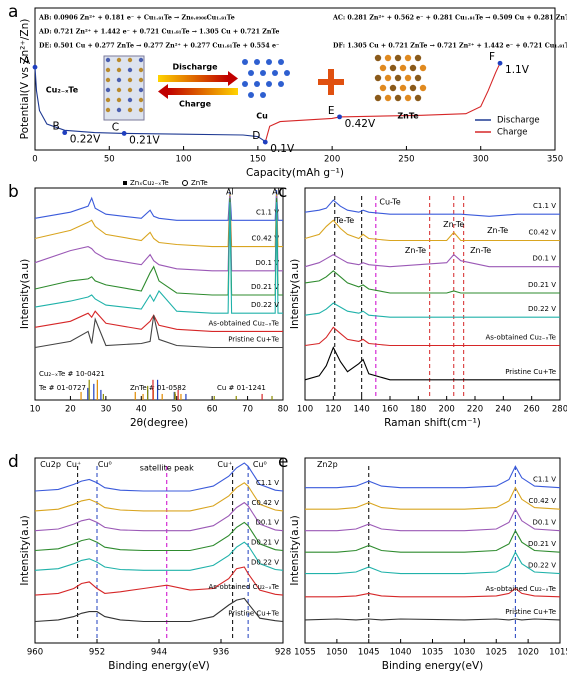 The width and height of the screenshot is (567, 680). What do you see at coordinates (25, 79) in the screenshot?
I see `y-axis-label: Potential(V vs Zn²⁺/Zn)` at bounding box center [25, 79].